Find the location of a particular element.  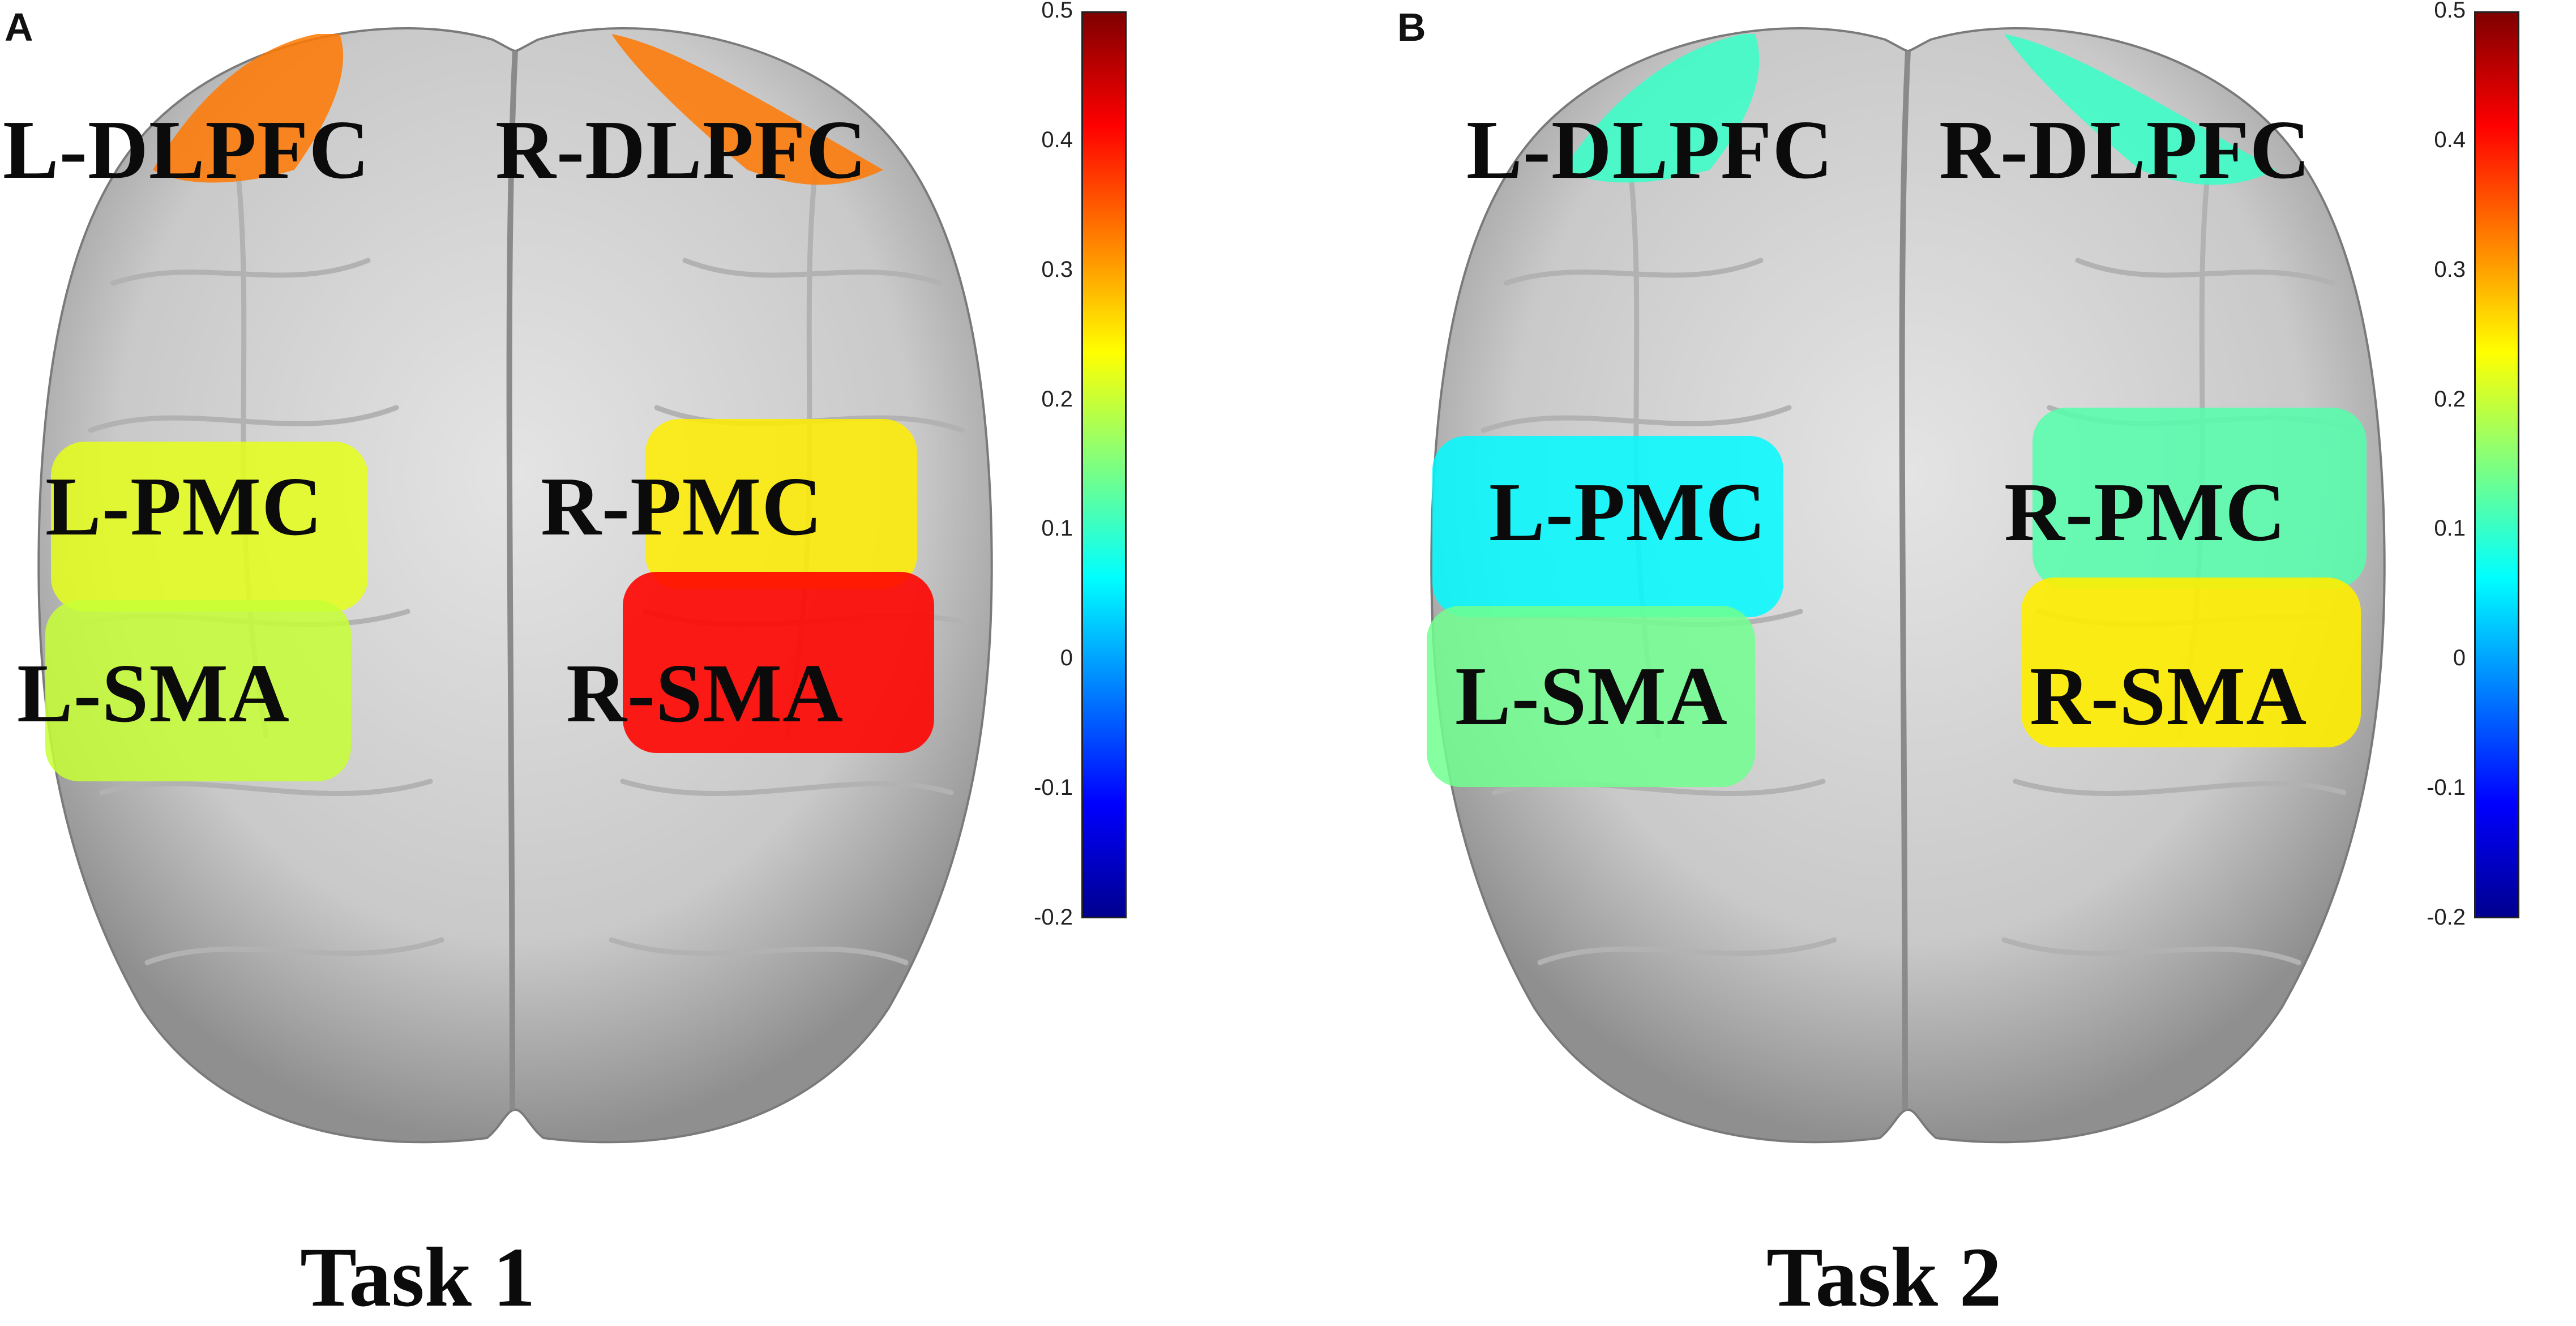

panel-letter: B is located at coordinates (1411, 27).